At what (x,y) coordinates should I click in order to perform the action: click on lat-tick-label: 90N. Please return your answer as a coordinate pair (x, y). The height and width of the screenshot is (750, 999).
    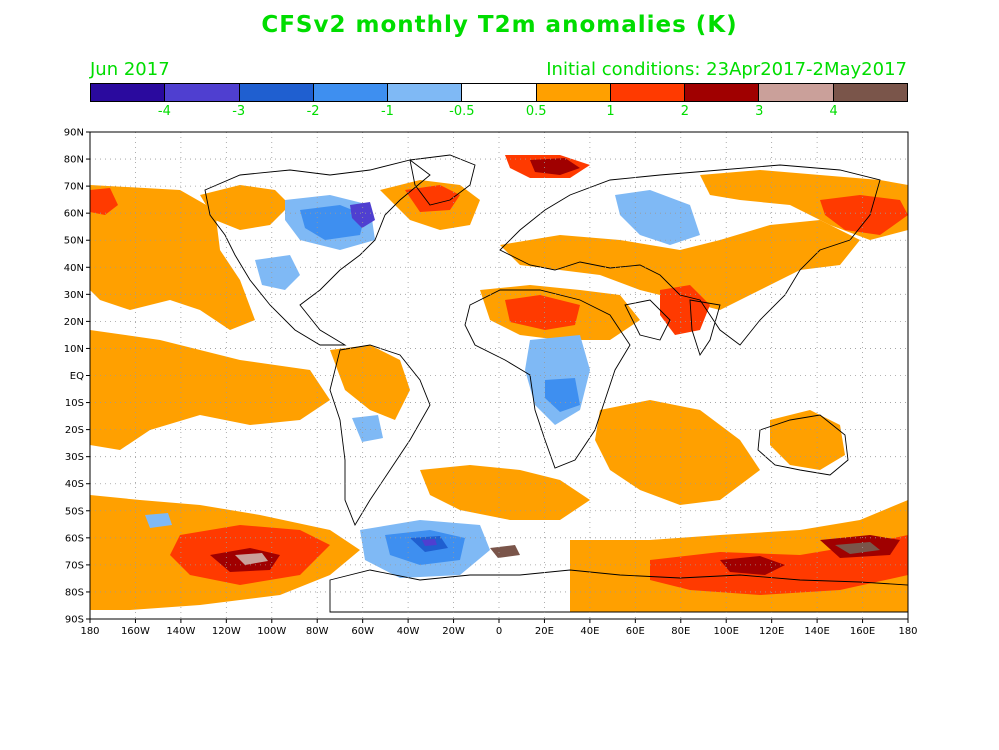
    Looking at the image, I should click on (74, 133).